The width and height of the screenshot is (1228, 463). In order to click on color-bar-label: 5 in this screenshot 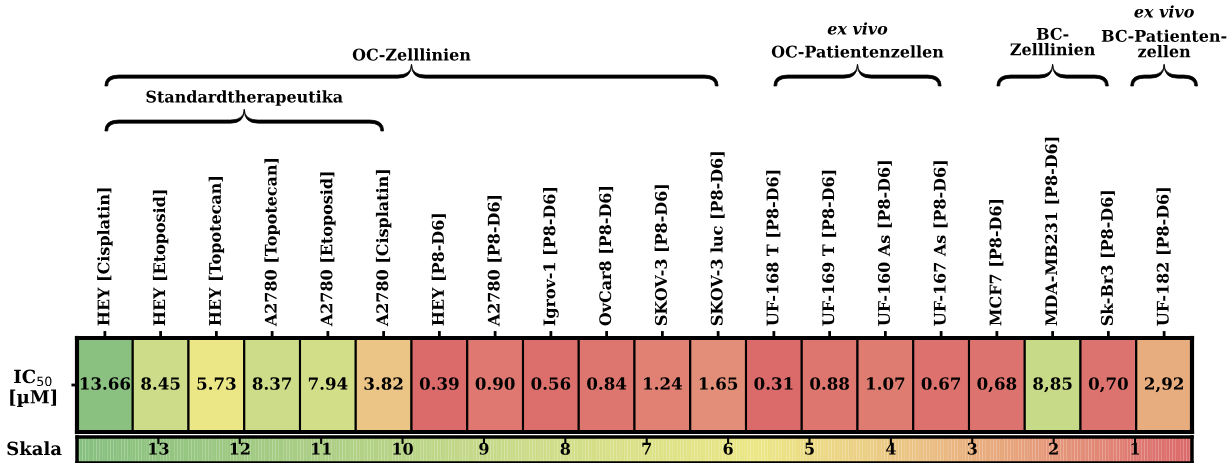, I will do `click(809, 448)`.